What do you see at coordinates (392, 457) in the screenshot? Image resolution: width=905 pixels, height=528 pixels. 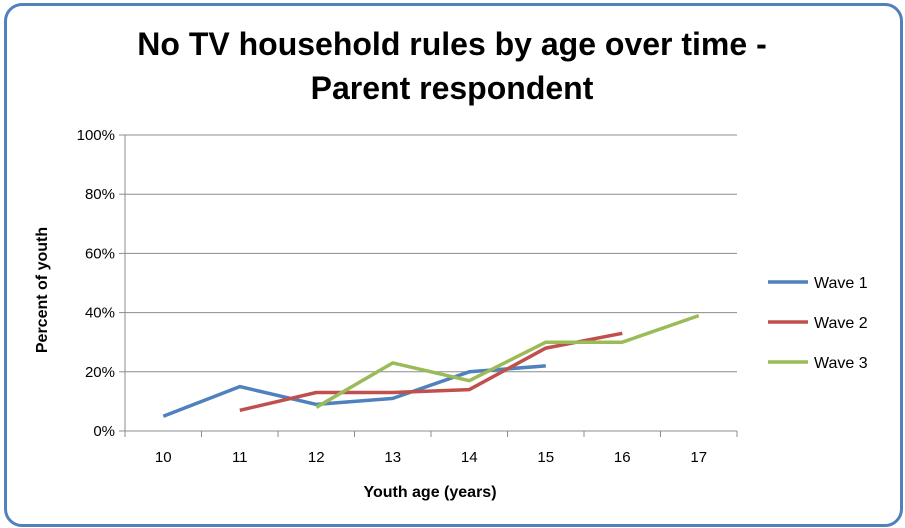 I see `x-tick-label: 13` at bounding box center [392, 457].